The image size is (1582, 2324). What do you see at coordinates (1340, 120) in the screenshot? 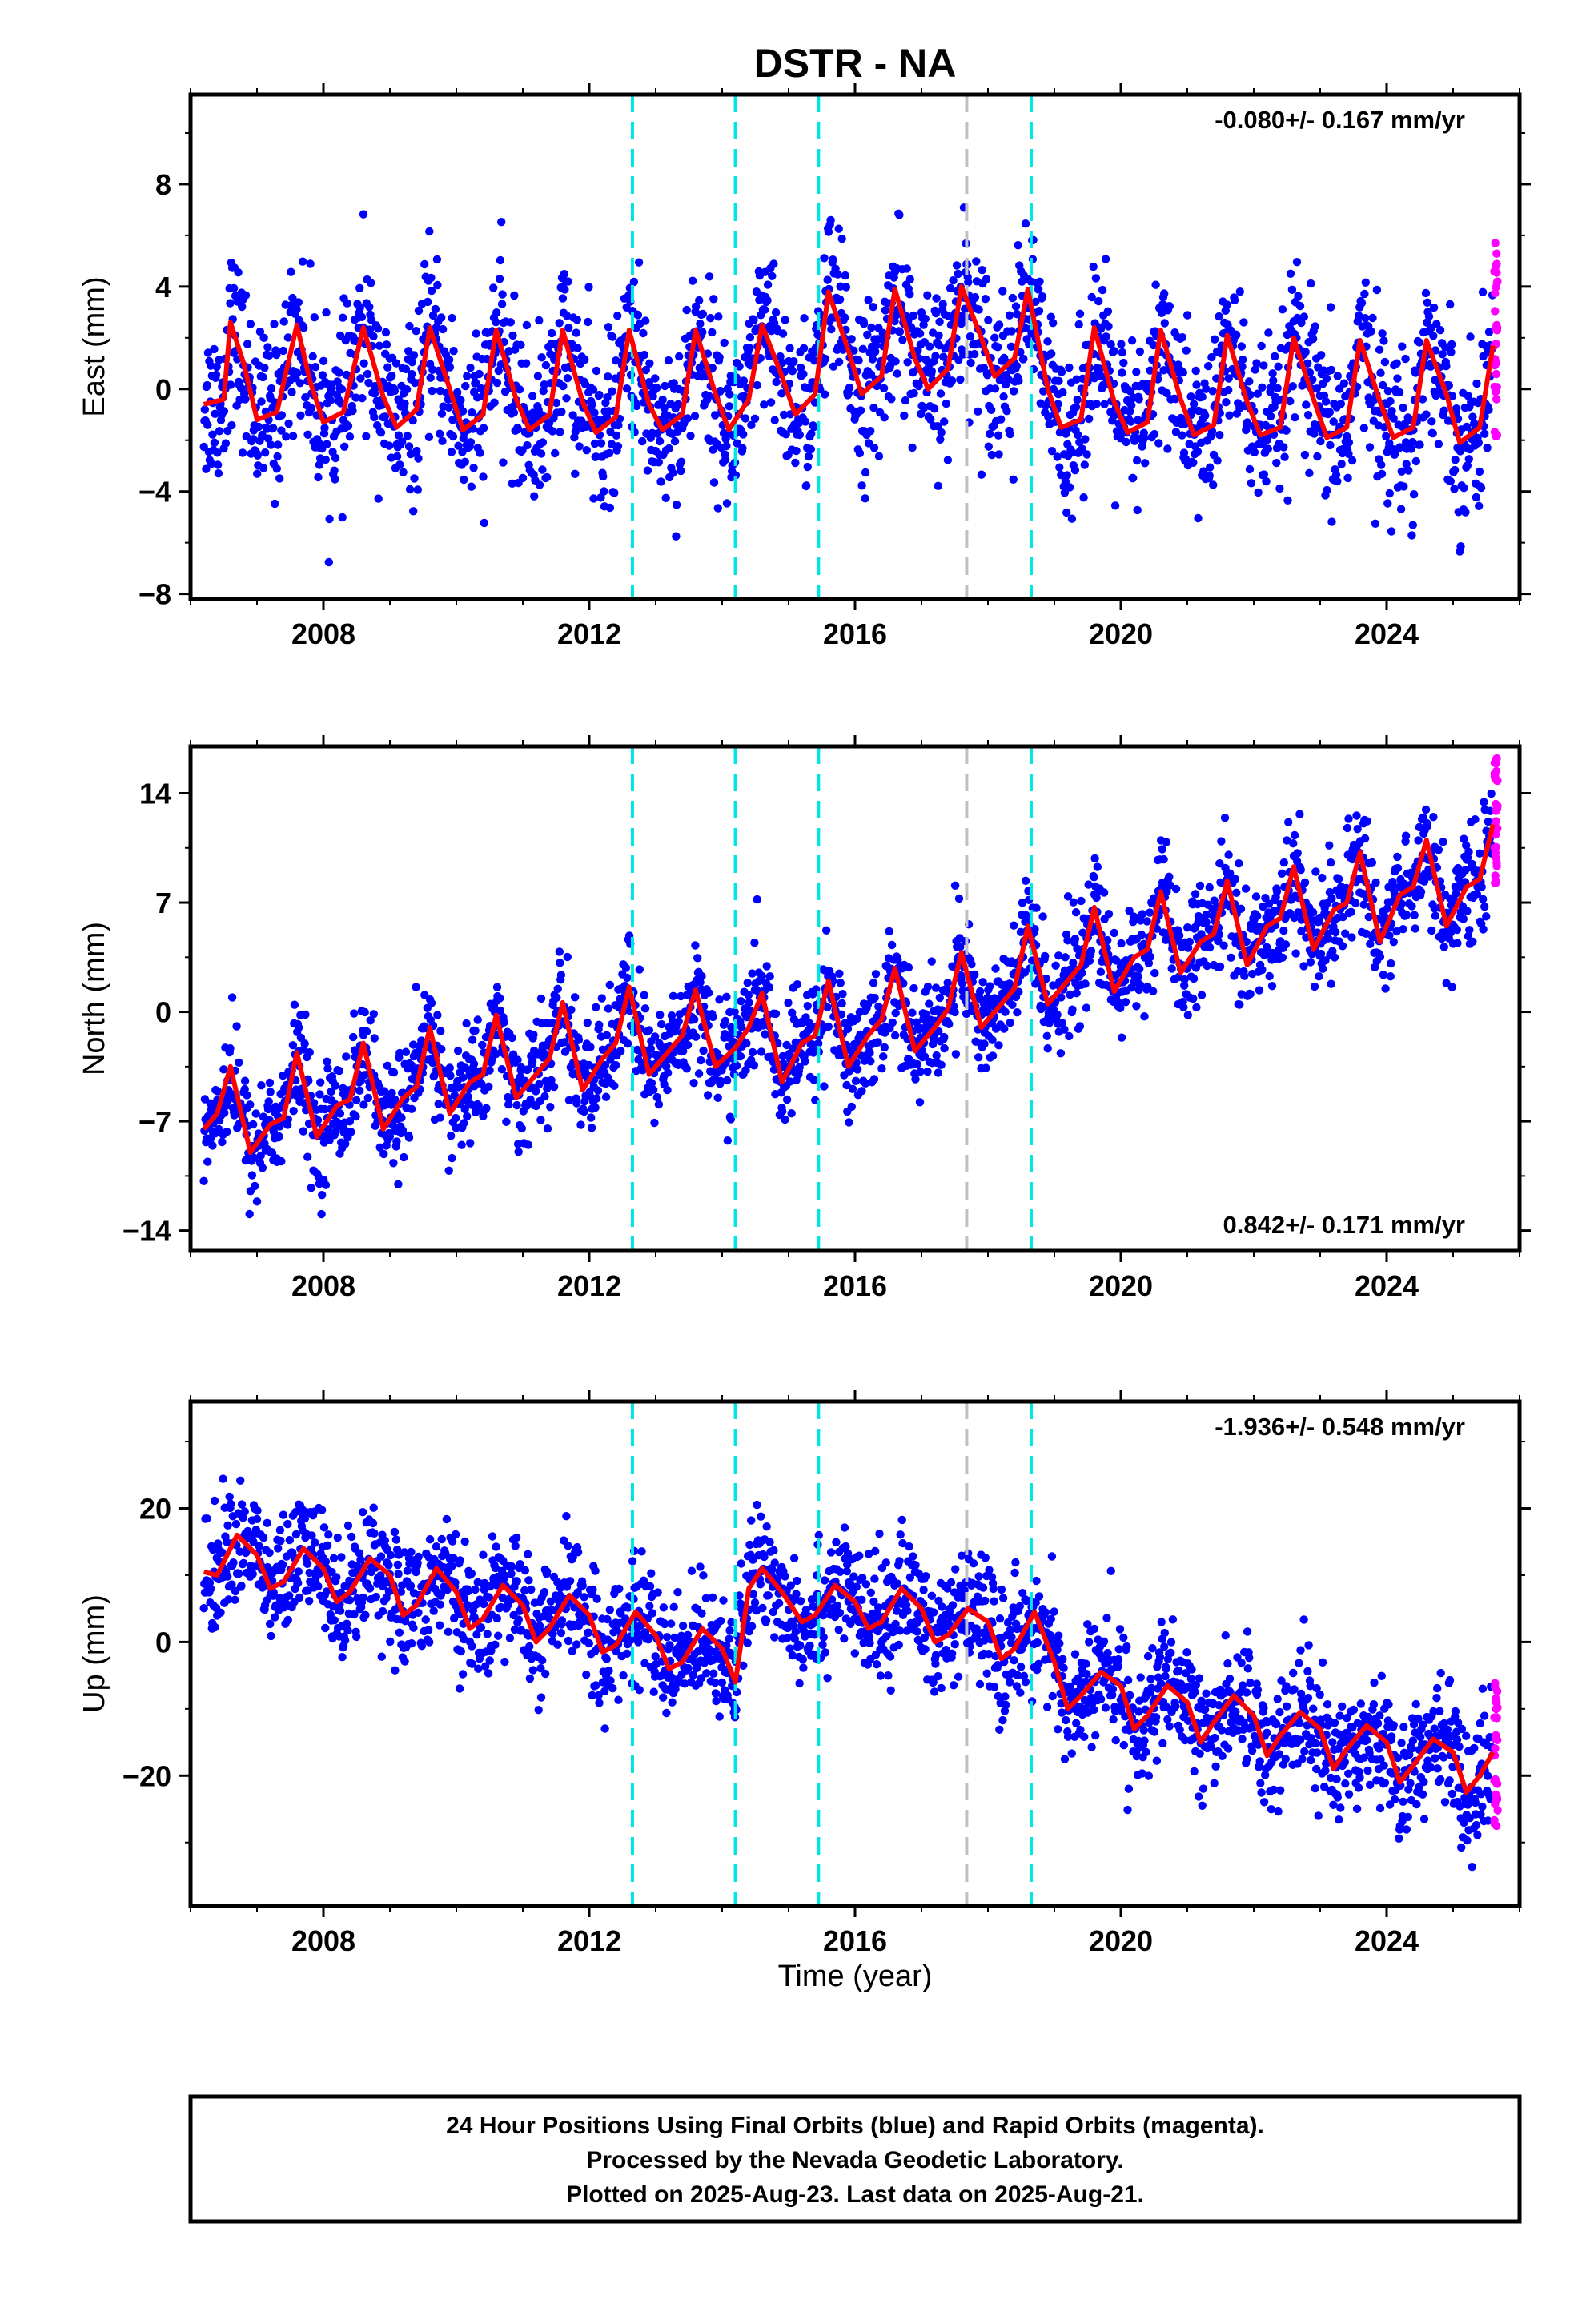
I see `velocity-annotation: -0.080+/- 0.167 mm/yr` at bounding box center [1340, 120].